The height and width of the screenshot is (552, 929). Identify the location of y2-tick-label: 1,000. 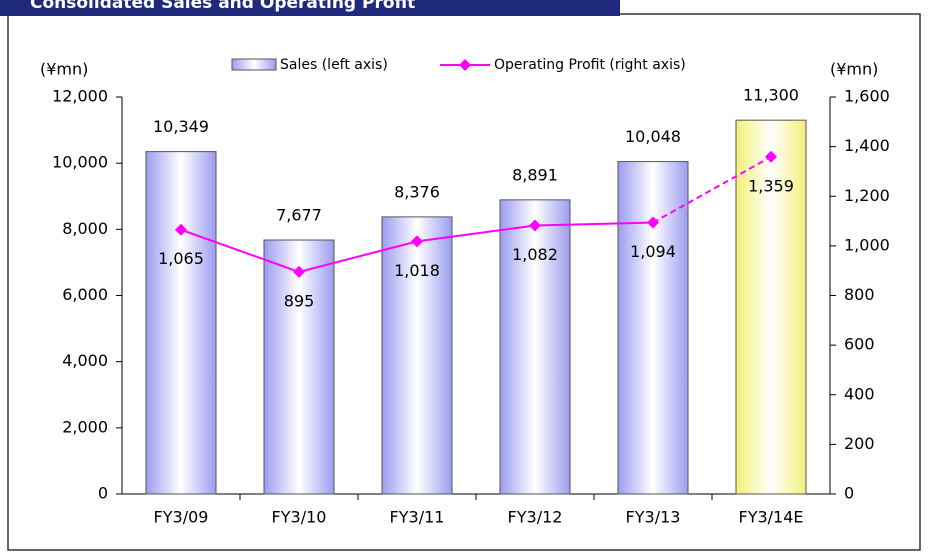
(867, 244).